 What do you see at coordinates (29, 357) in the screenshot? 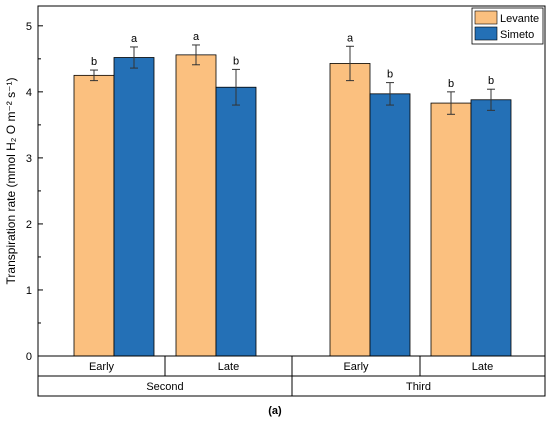
I see `y-tick-label: 0` at bounding box center [29, 357].